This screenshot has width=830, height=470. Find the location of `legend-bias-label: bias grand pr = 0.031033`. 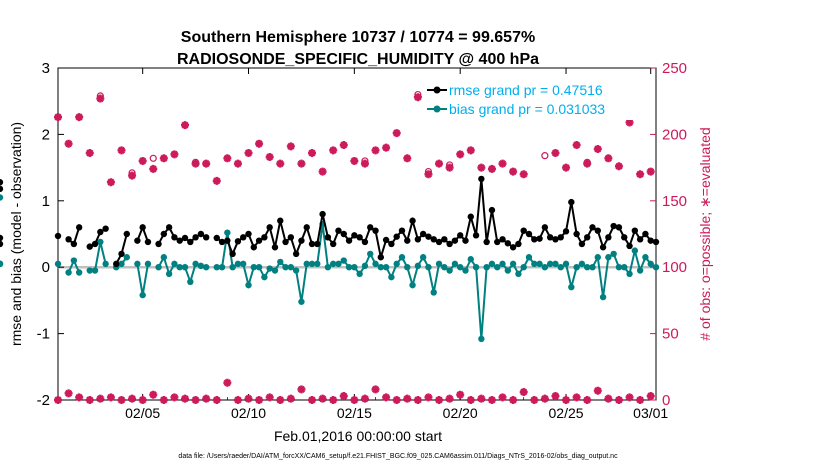

legend-bias-label: bias grand pr = 0.031033 is located at coordinates (527, 109).